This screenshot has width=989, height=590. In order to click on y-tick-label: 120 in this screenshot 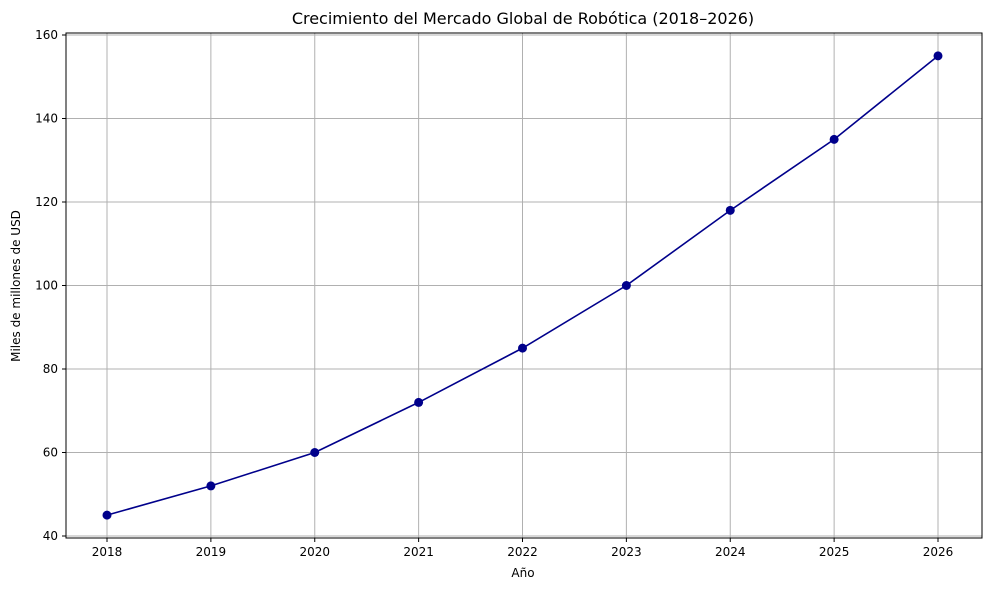, I will do `click(46, 202)`.